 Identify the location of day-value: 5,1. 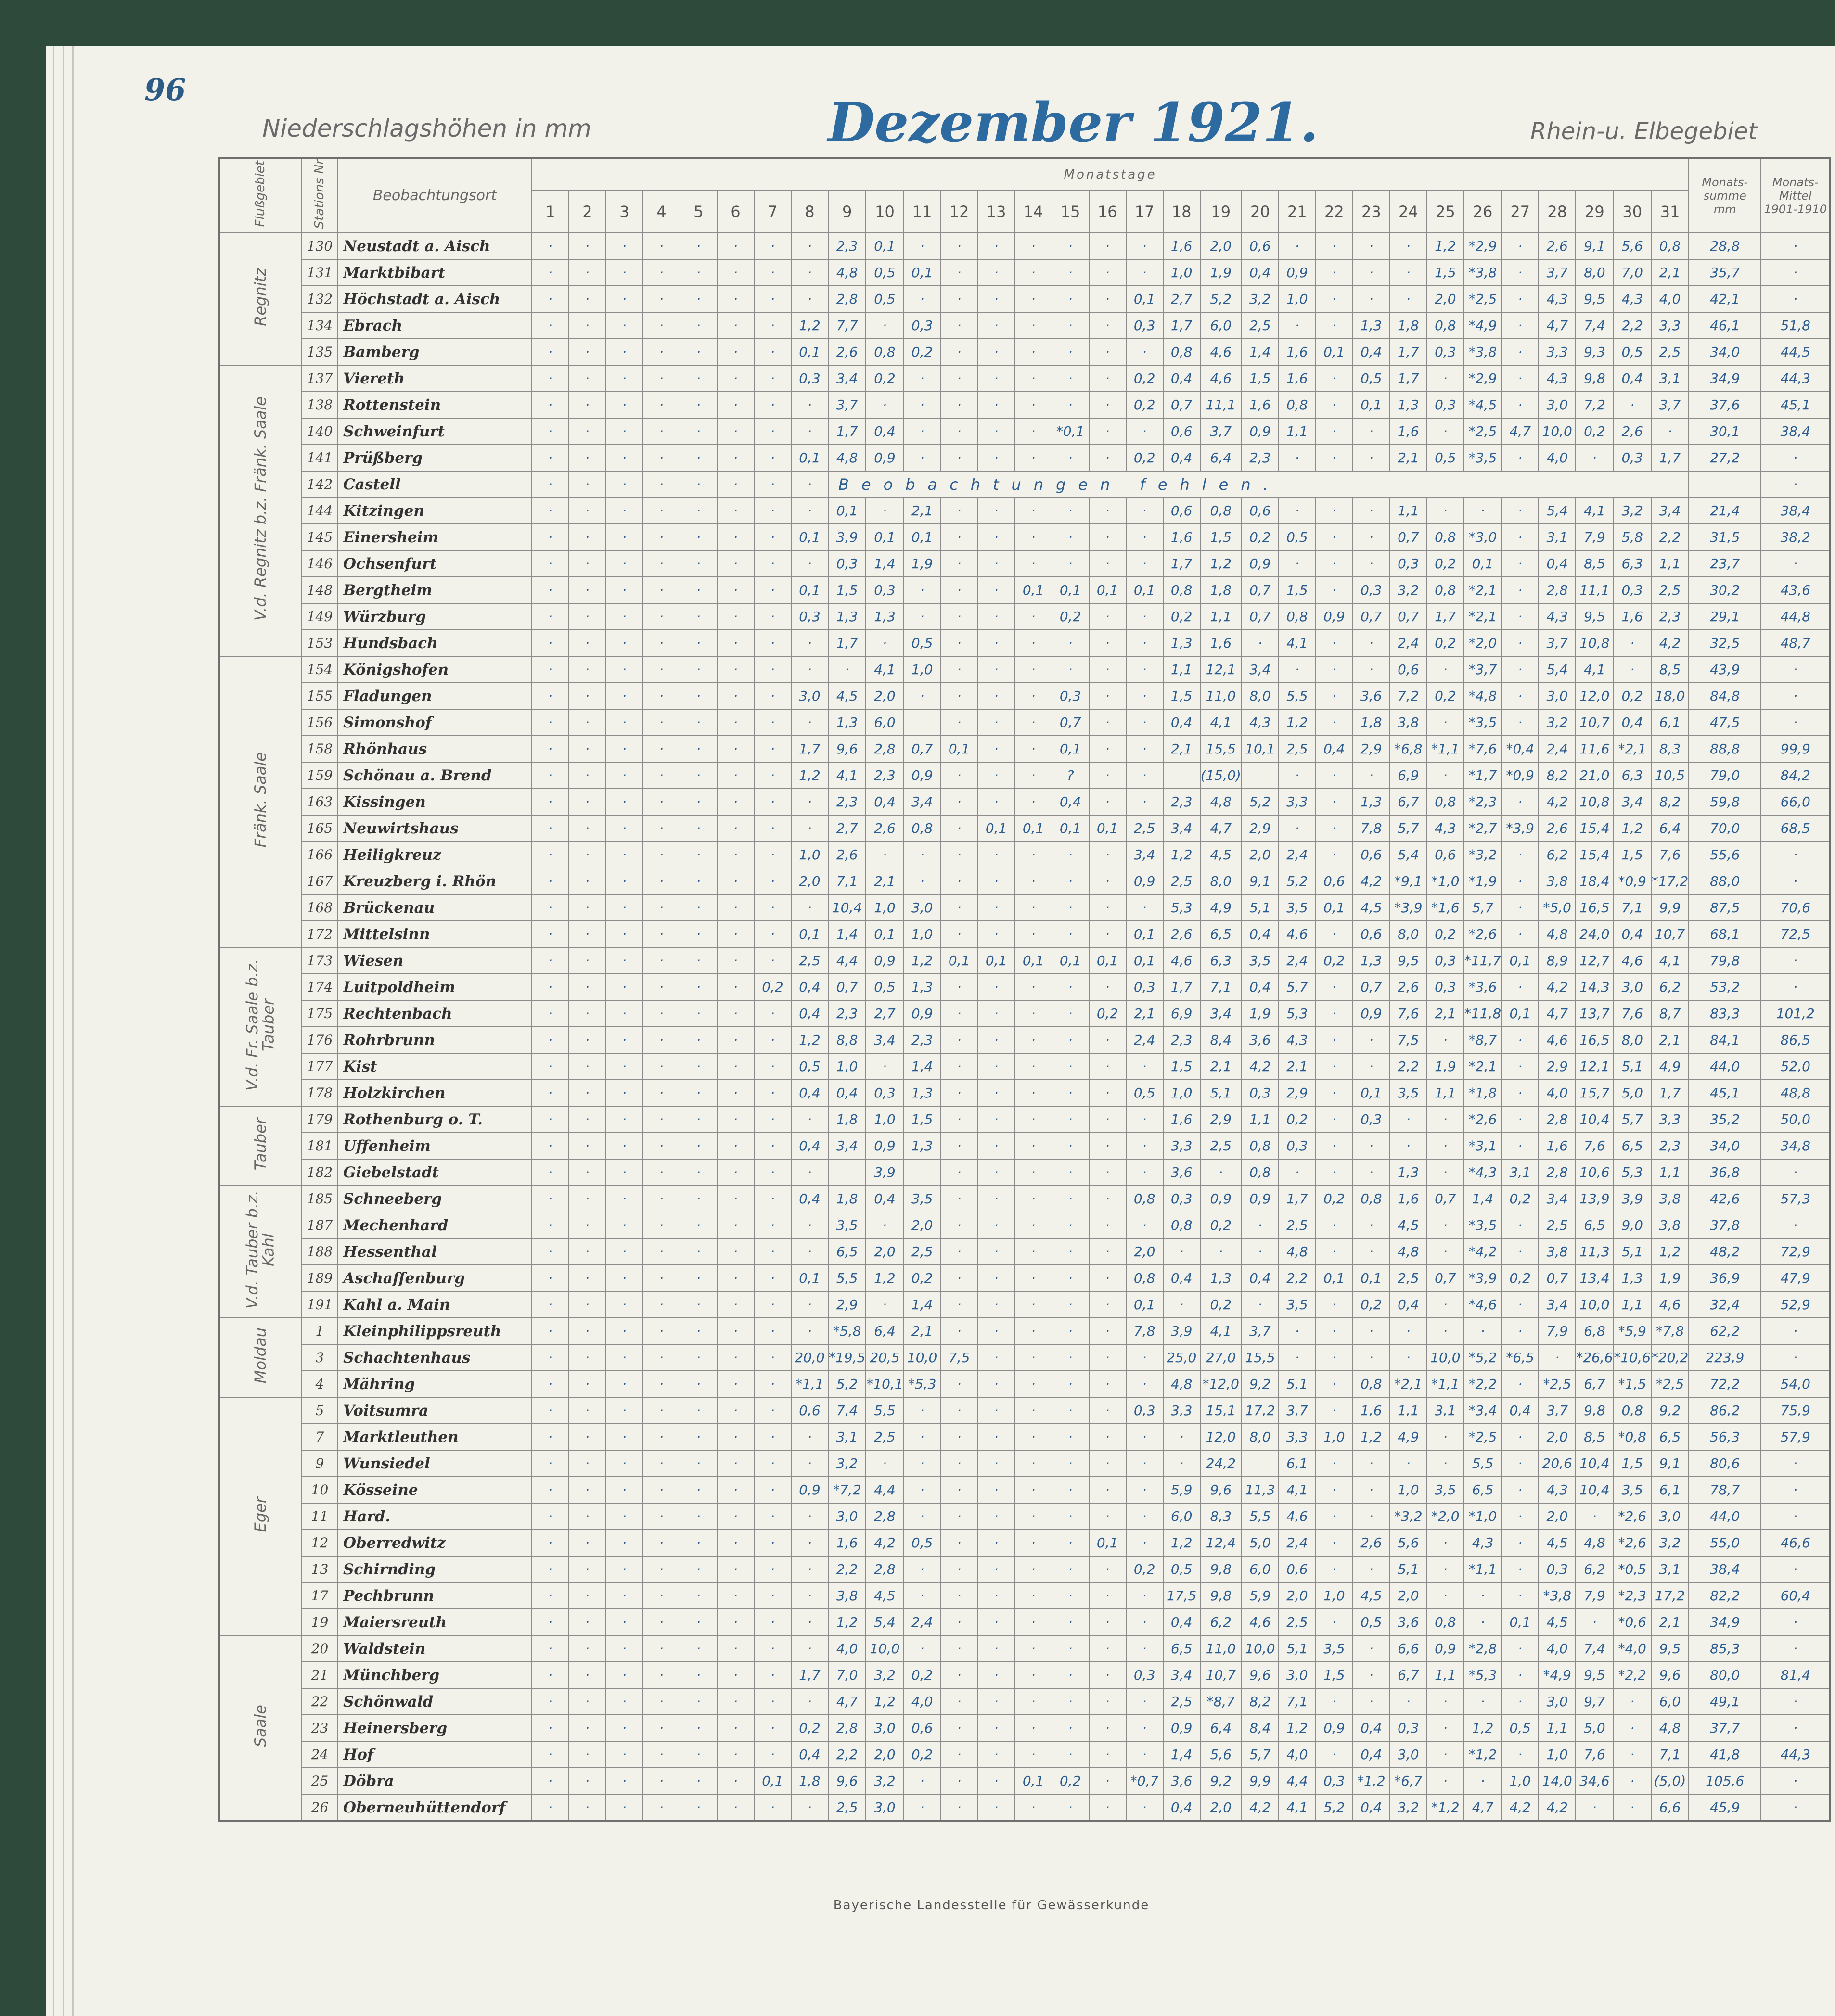
(1220, 1093).